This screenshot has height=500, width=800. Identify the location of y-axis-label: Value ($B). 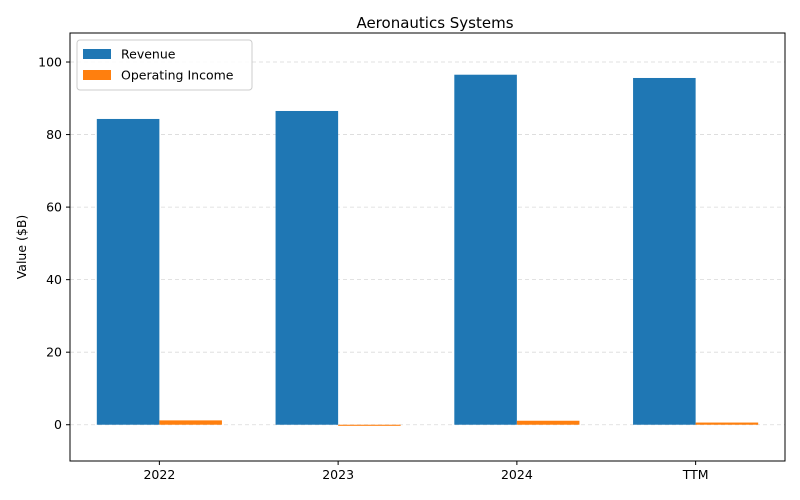
(21, 247).